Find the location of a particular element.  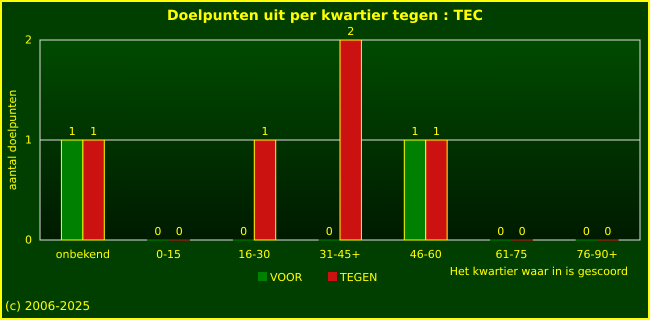

x-axis-title: Het kwartier waar in is gescoord is located at coordinates (539, 271).